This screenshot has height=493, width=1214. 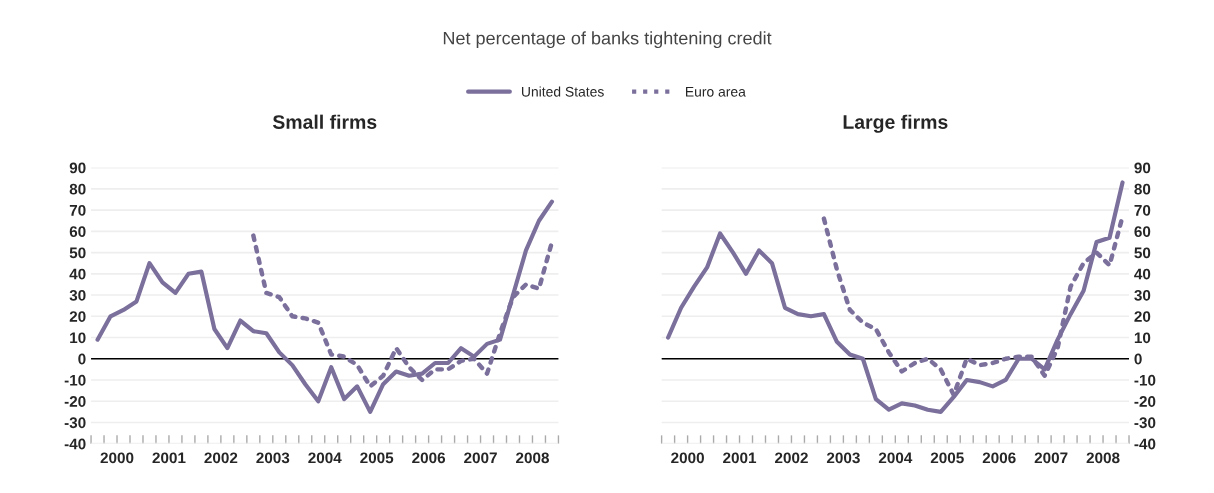 I want to click on chart-title: Small firms, so click(x=324, y=121).